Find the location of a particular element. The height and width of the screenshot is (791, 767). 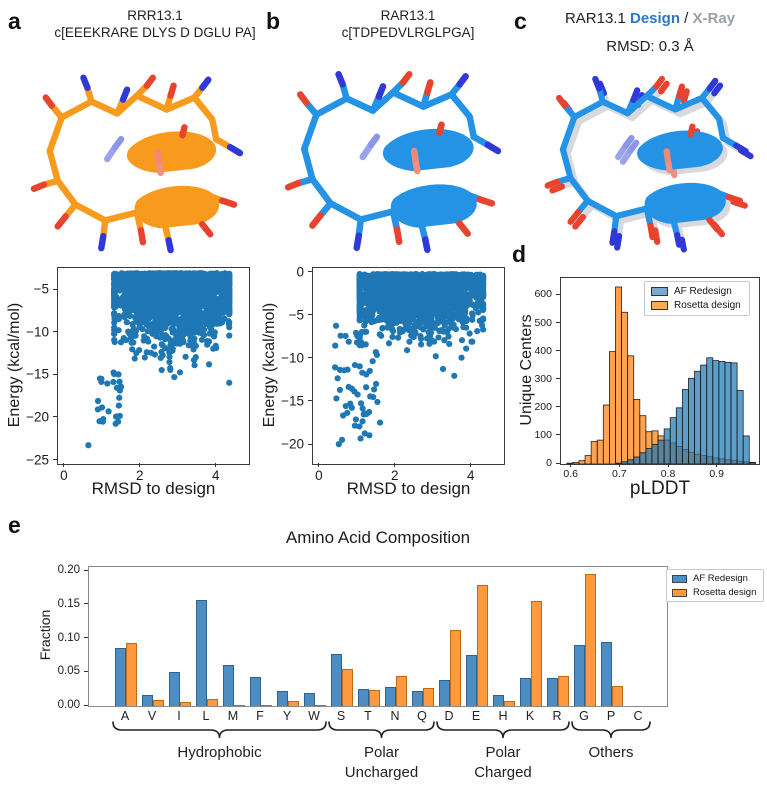

bar-K-af is located at coordinates (525, 692).